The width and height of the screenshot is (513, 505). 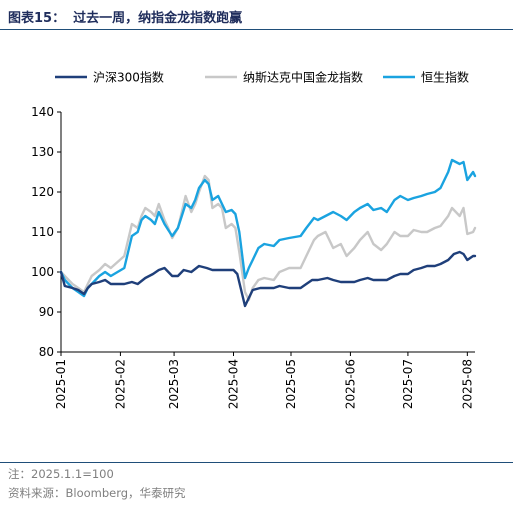 What do you see at coordinates (42, 152) in the screenshot?
I see `y-tick-label: 130` at bounding box center [42, 152].